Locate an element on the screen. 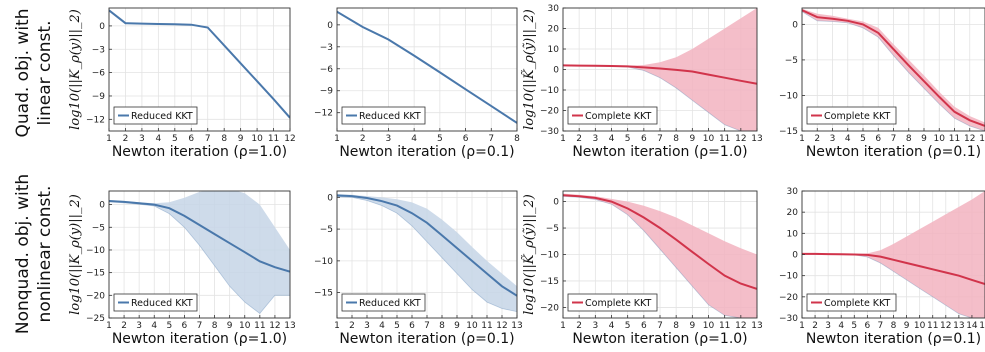 Image resolution: width=985 pixels, height=352 pixels. y-tick-label: 30 is located at coordinates (793, 192).